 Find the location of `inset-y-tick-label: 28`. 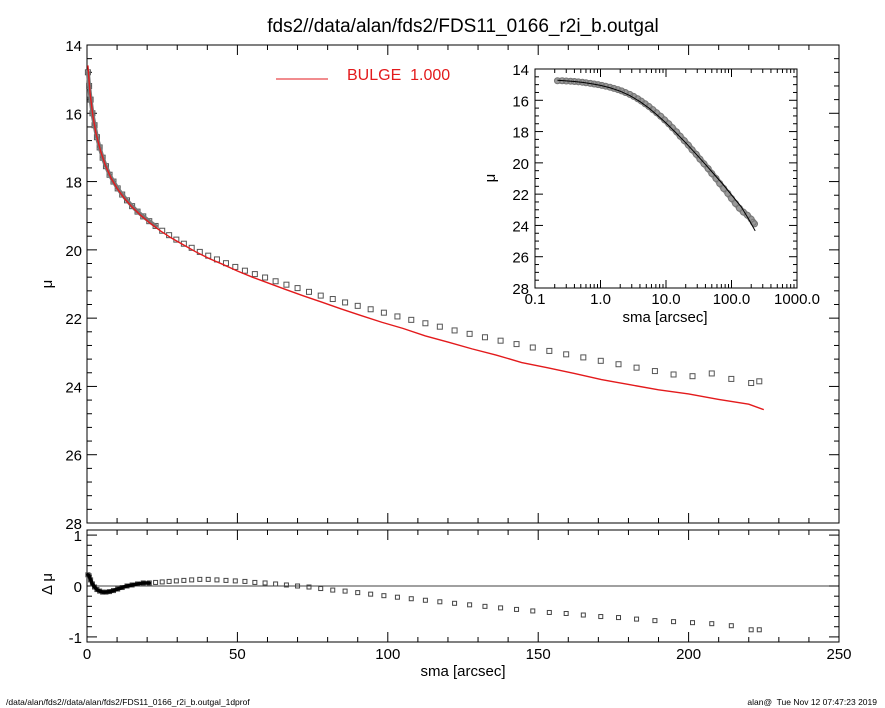

inset-y-tick-label: 28 is located at coordinates (520, 289).